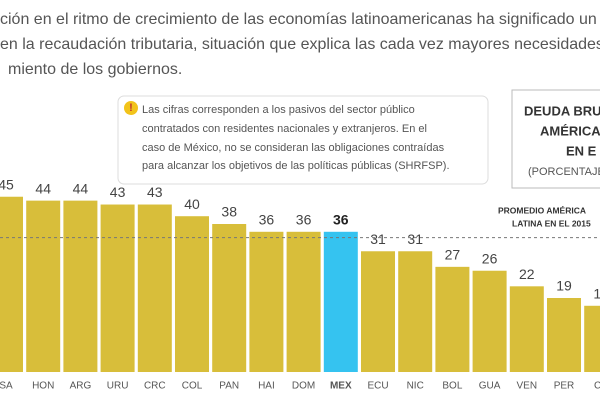 This screenshot has width=600, height=400. What do you see at coordinates (341, 386) in the screenshot?
I see `x-tick-label: MEX` at bounding box center [341, 386].